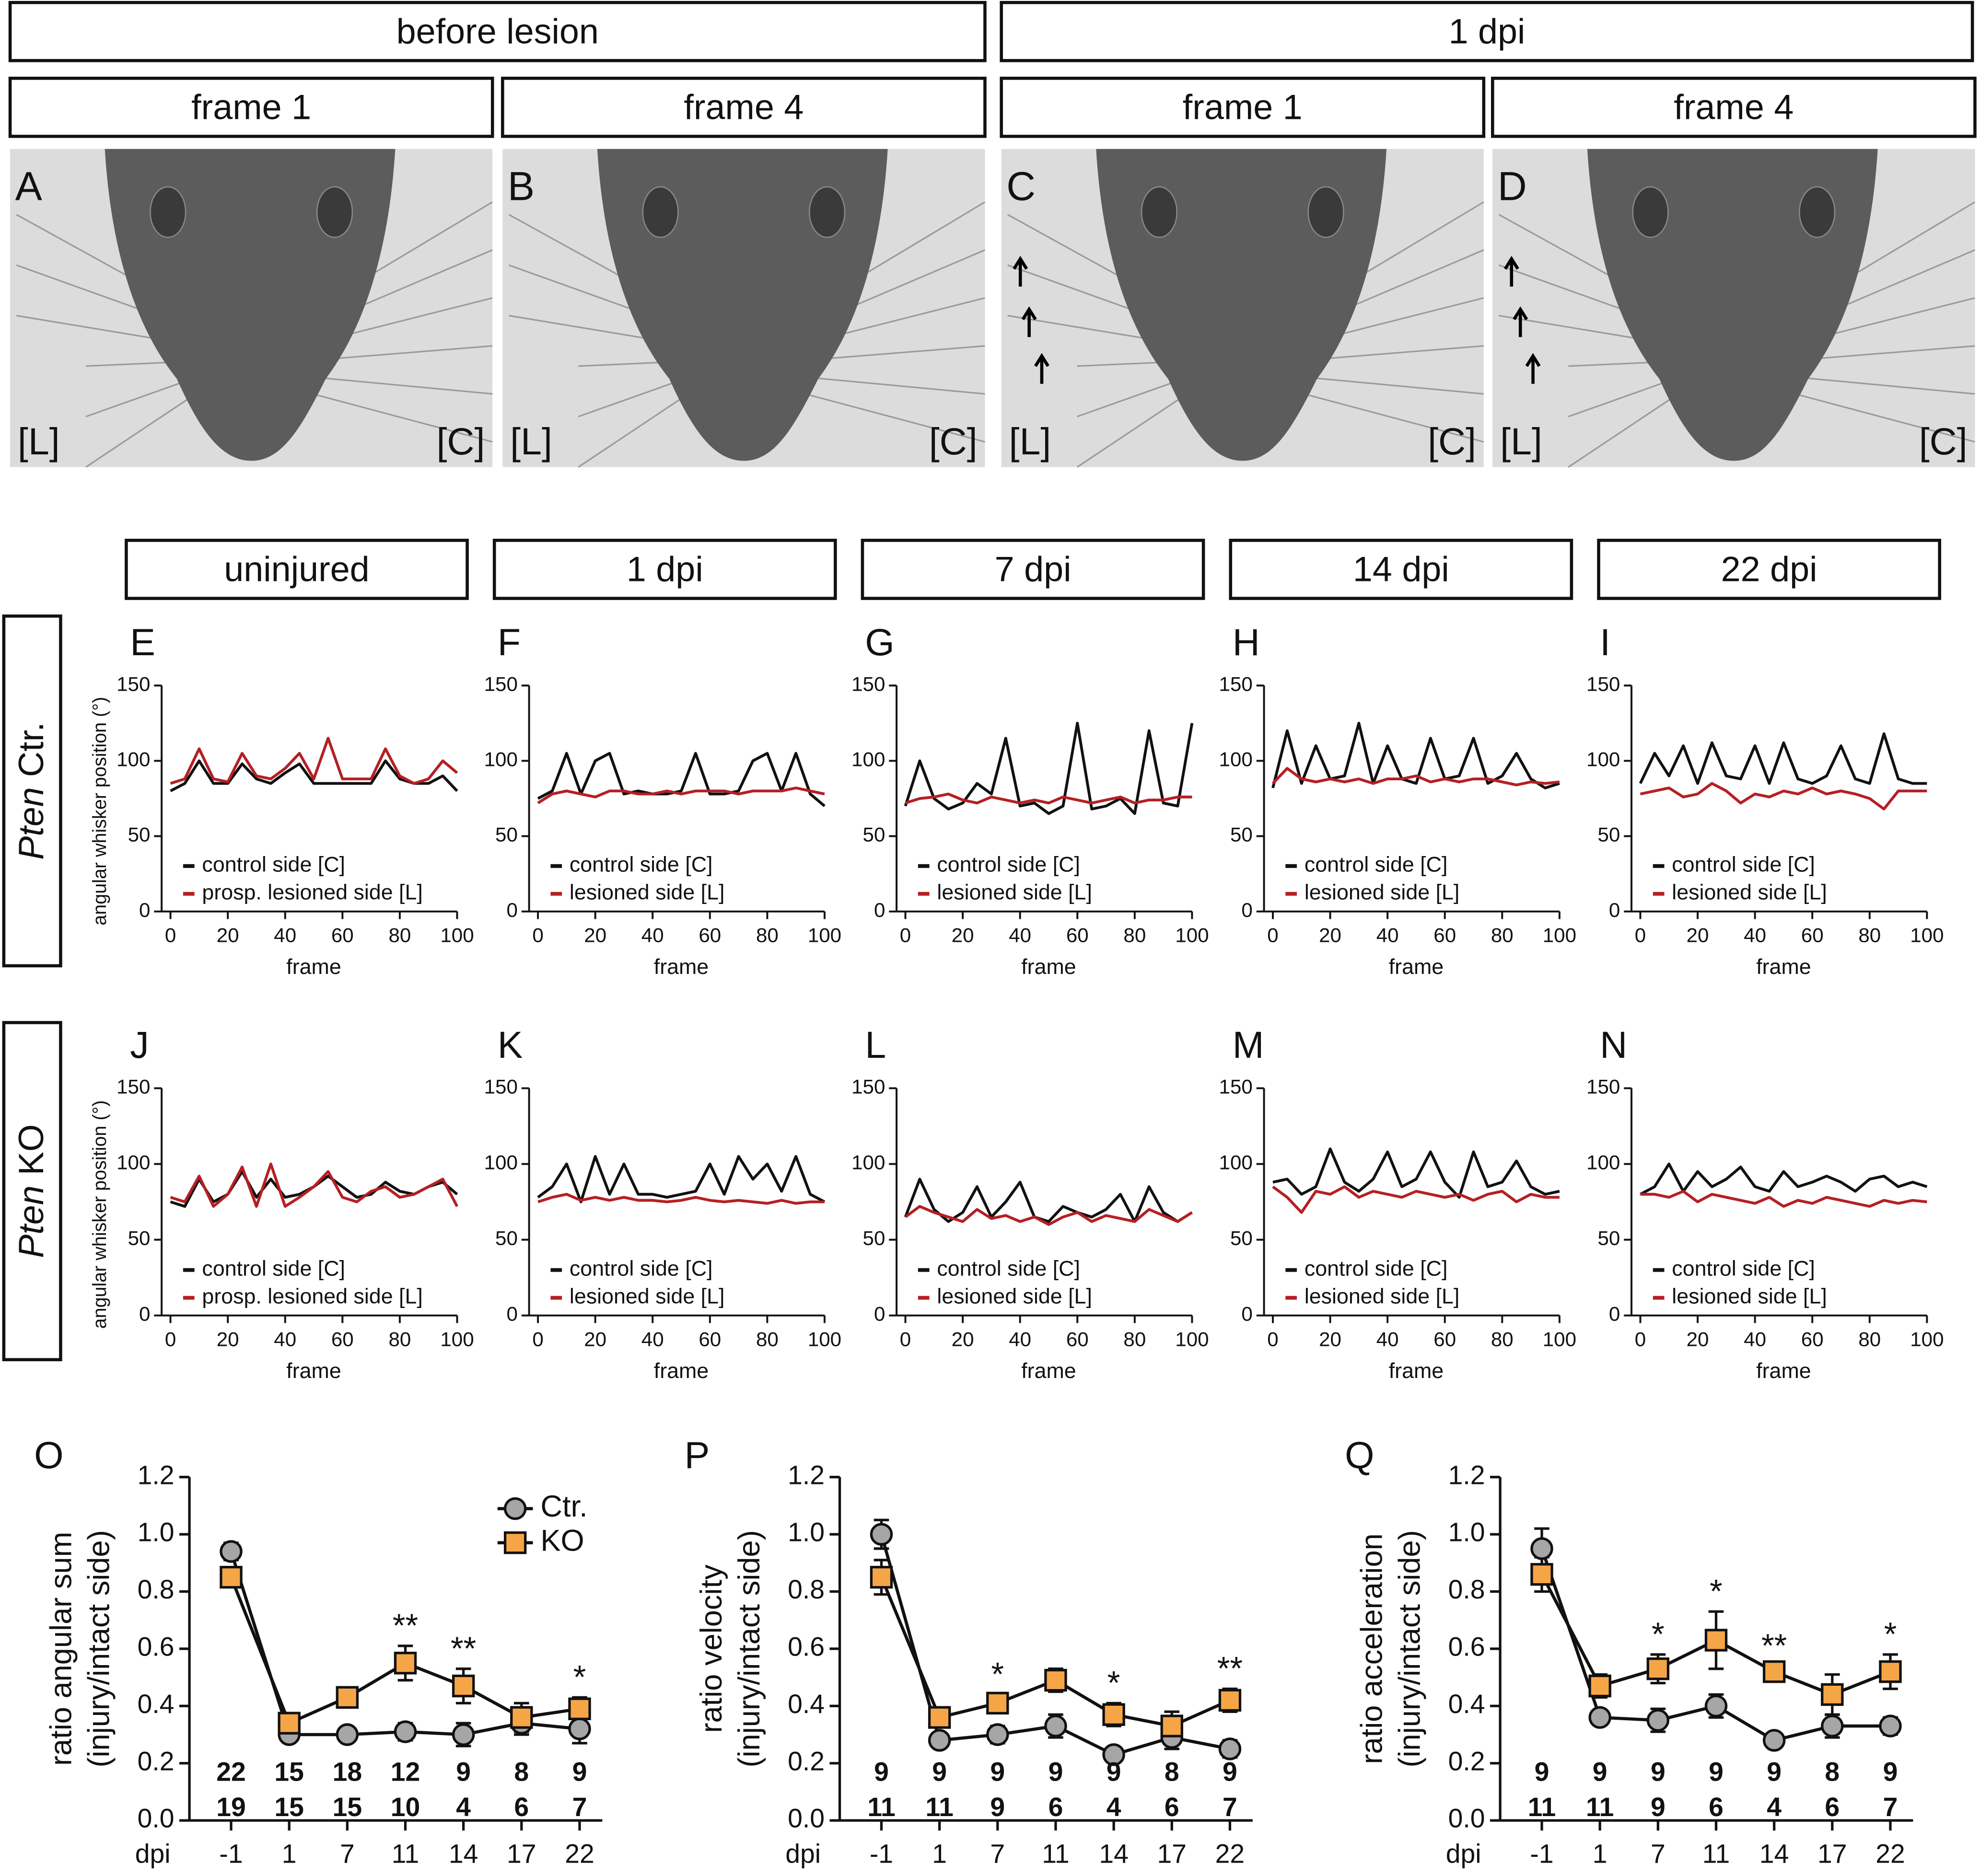 The height and width of the screenshot is (1876, 1980). What do you see at coordinates (406, 1854) in the screenshot?
I see `x-tick-label: 11` at bounding box center [406, 1854].